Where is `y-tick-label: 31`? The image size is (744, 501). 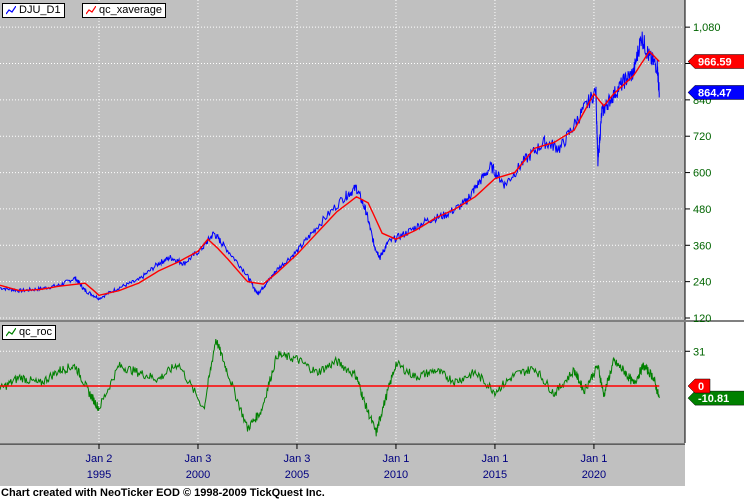
y-tick-label: 31 is located at coordinates (699, 352).